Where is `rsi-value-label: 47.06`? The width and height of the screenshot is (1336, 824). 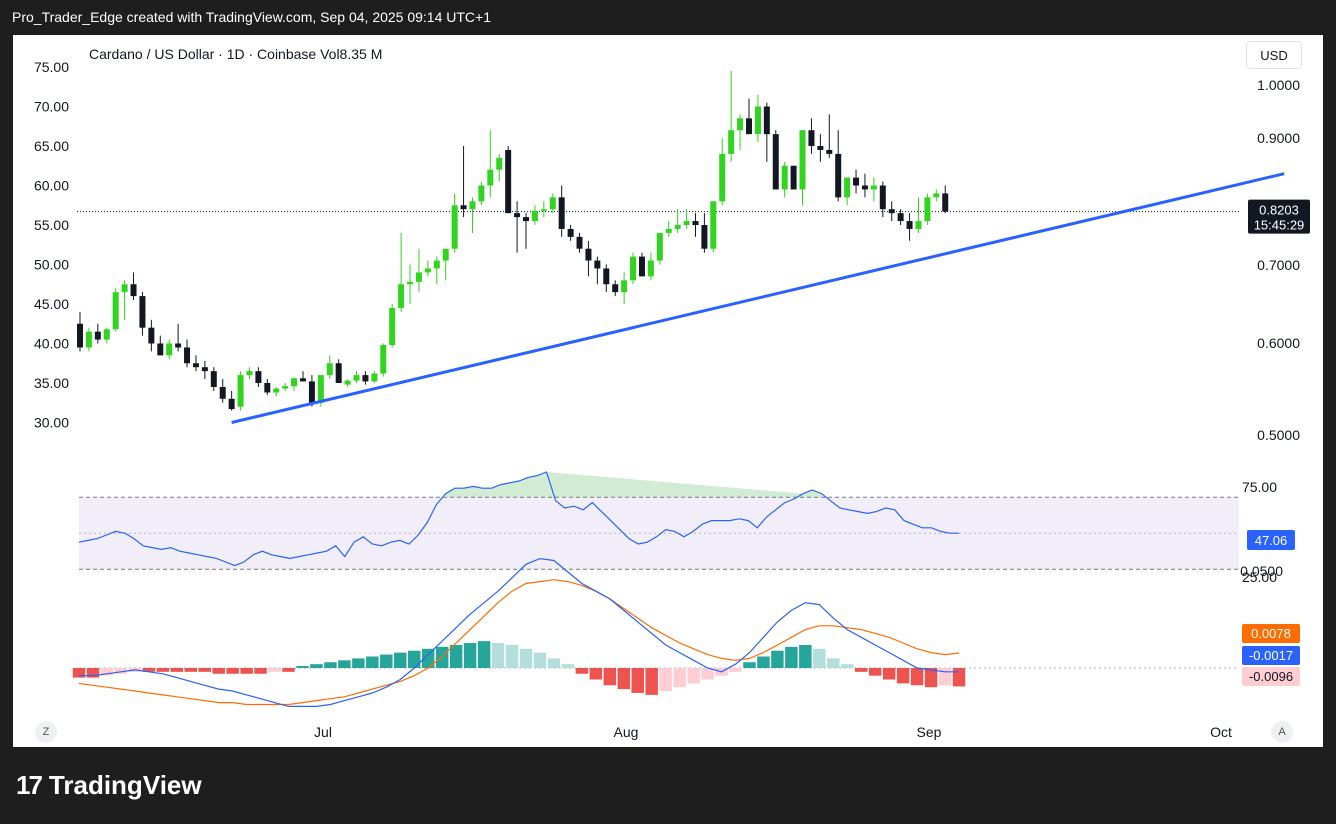
rsi-value-label: 47.06 is located at coordinates (1271, 540).